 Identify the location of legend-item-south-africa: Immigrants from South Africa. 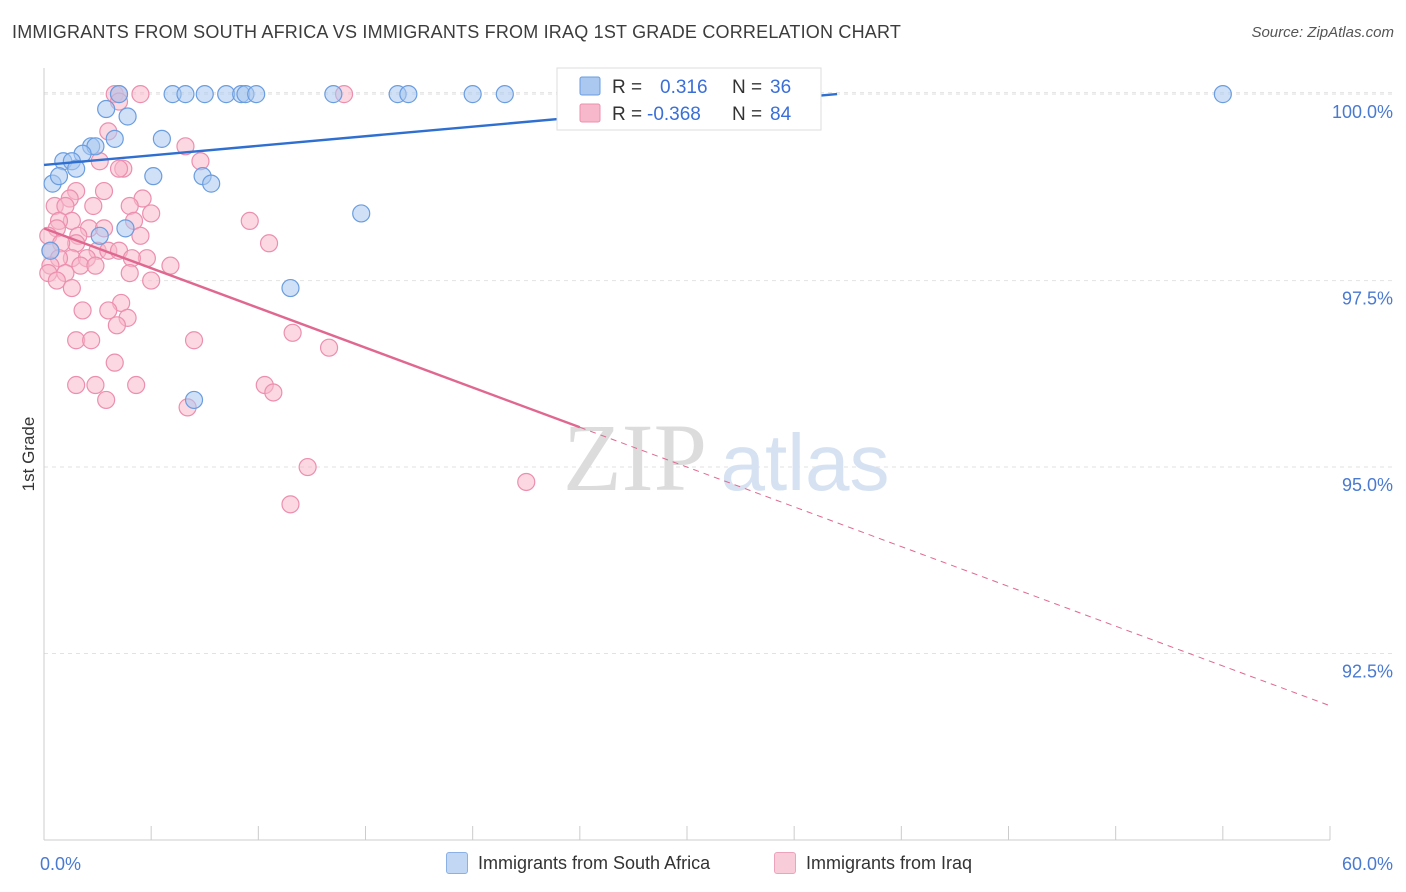
(578, 863).